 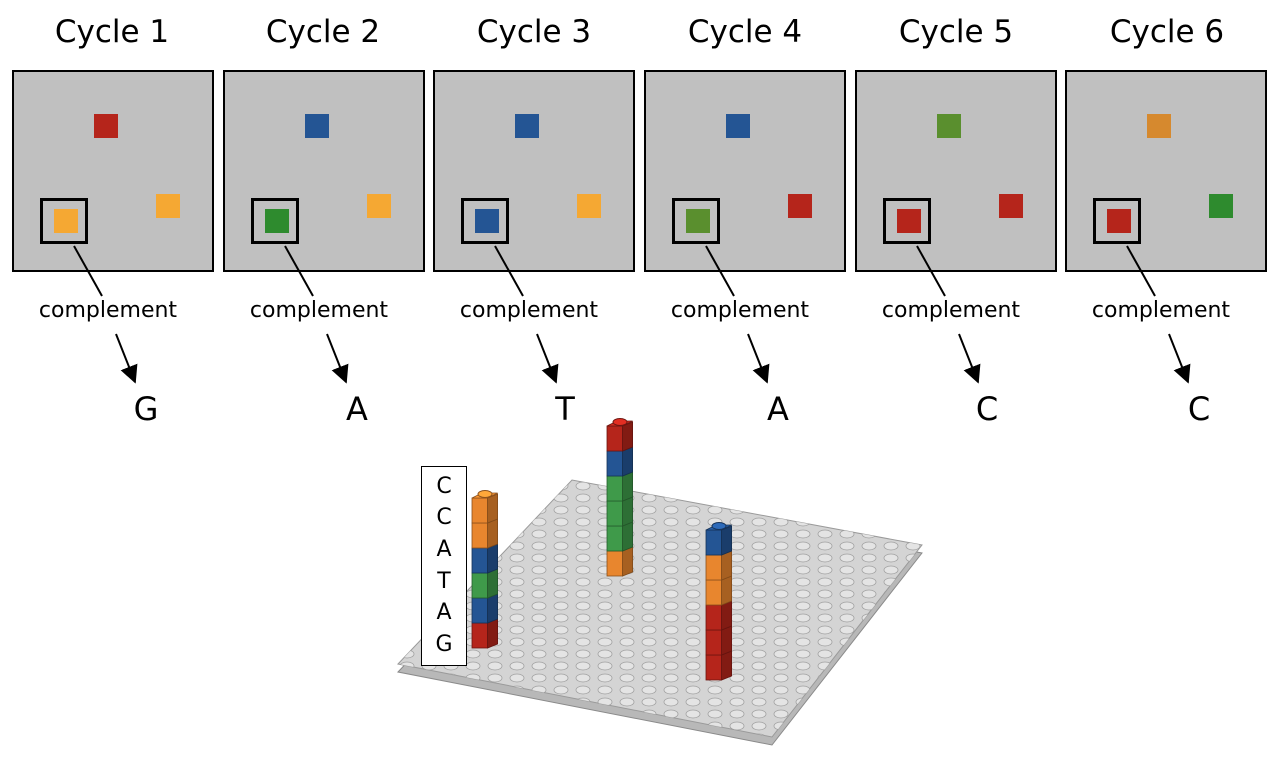 What do you see at coordinates (745, 32) in the screenshot?
I see `cycle-title-4: Cycle 4` at bounding box center [745, 32].